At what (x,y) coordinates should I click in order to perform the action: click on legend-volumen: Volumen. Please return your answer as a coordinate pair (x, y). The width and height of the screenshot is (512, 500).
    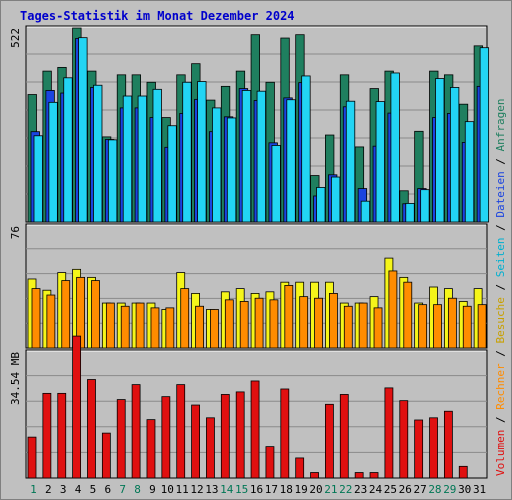
    Looking at the image, I should click on (500, 453).